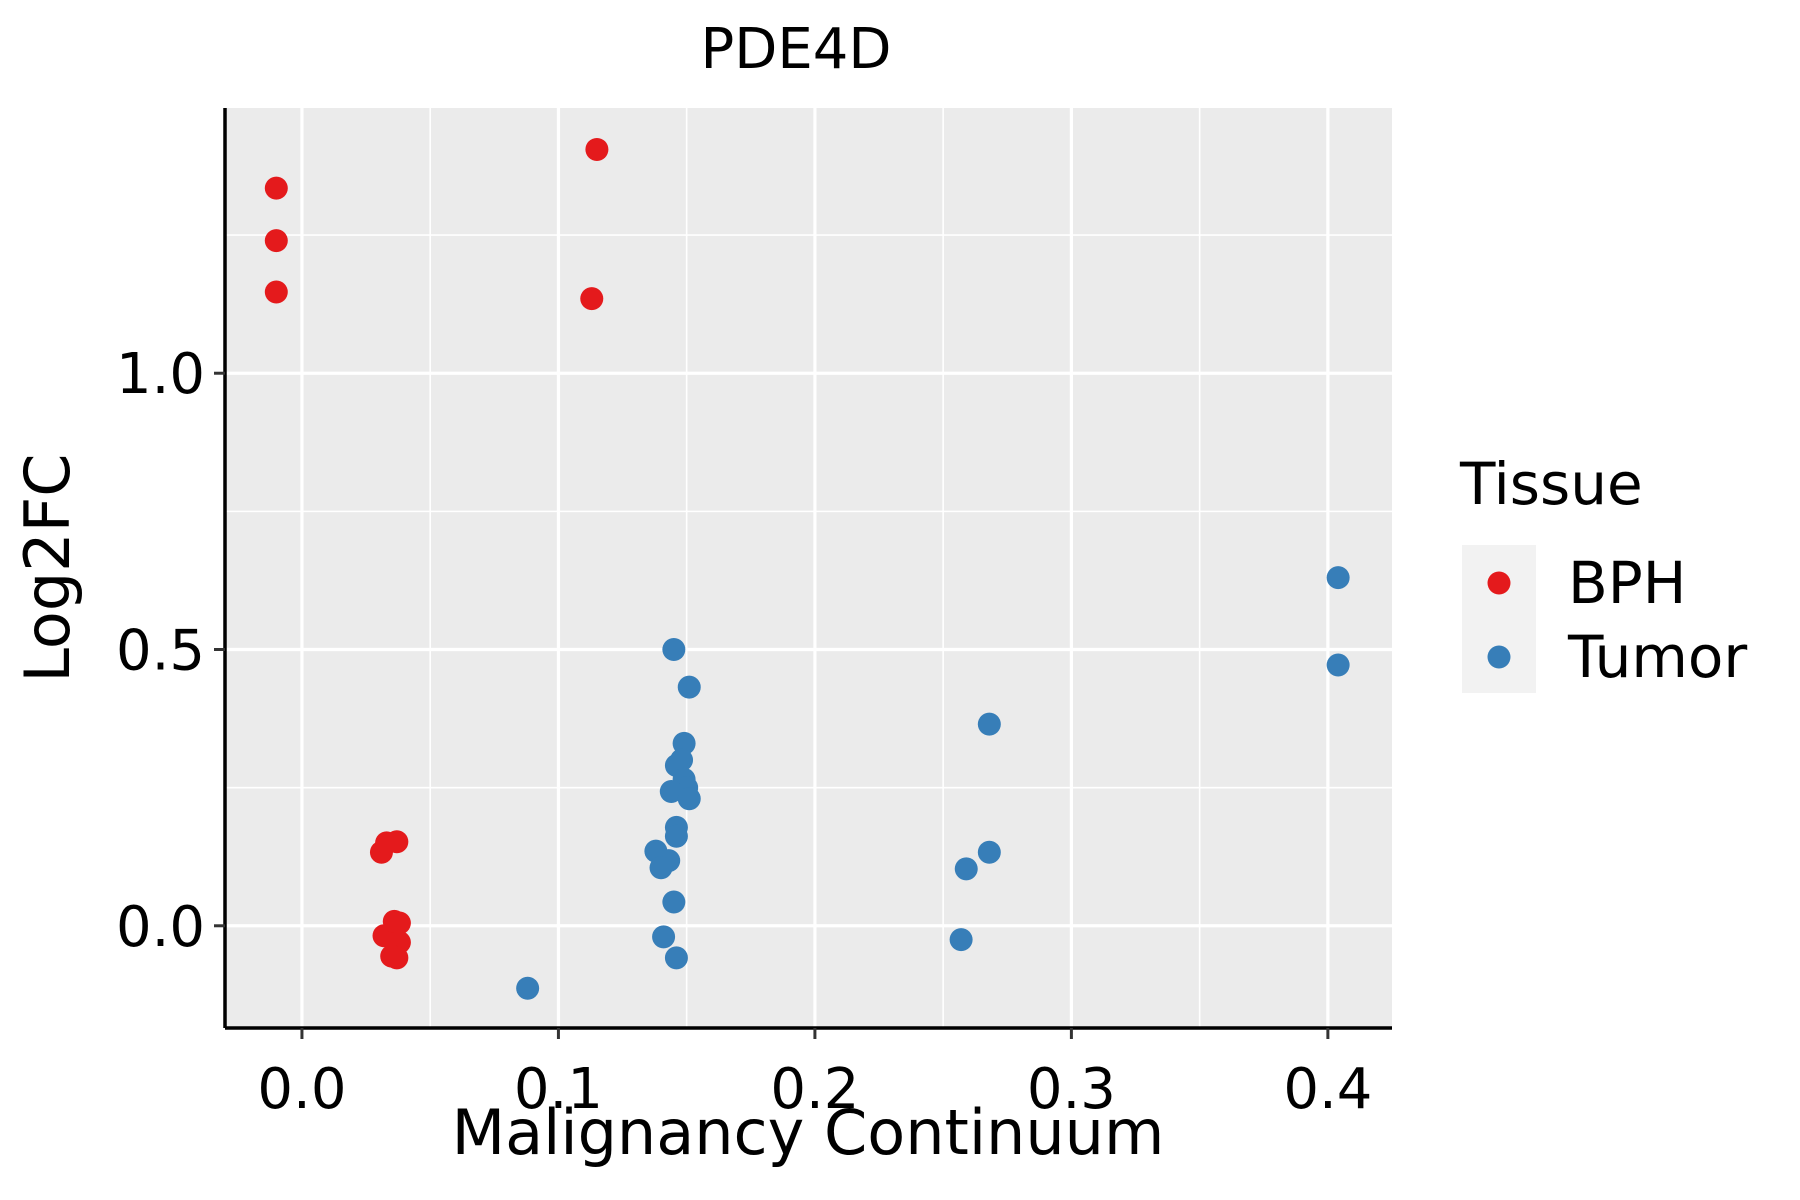 The height and width of the screenshot is (1200, 1800). I want to click on y-axis-ticks: 0.0 0.5 1.0, so click(170, 651).